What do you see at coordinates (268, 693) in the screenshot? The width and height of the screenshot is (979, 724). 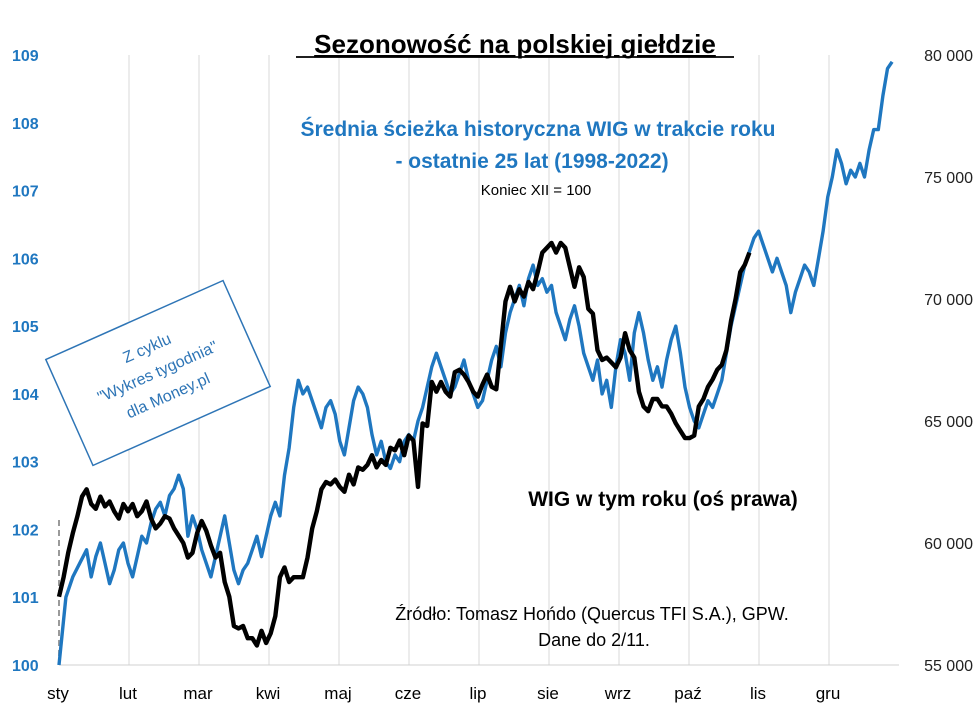 I see `x-tick-label: kwi` at bounding box center [268, 693].